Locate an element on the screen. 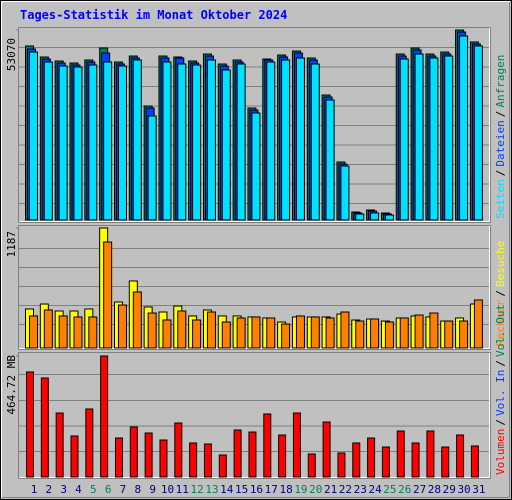 This screenshot has width=512, height=500. x-tick-label: 31 is located at coordinates (478, 489).